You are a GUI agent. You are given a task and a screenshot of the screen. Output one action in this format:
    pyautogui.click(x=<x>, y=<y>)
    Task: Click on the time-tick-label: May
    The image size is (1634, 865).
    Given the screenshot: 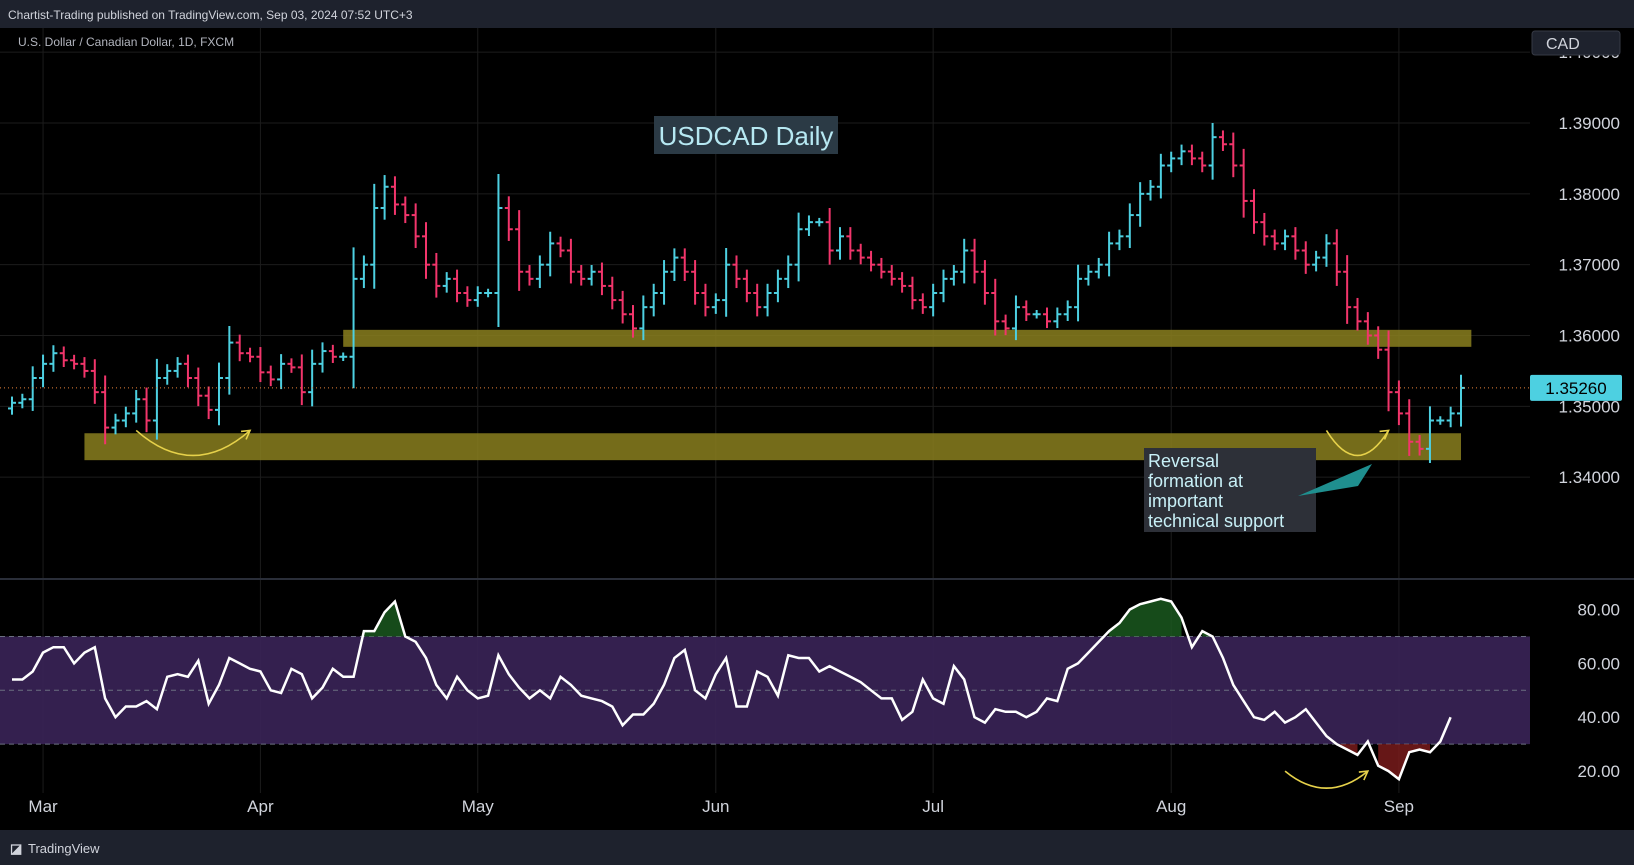 What is the action you would take?
    pyautogui.click(x=478, y=806)
    